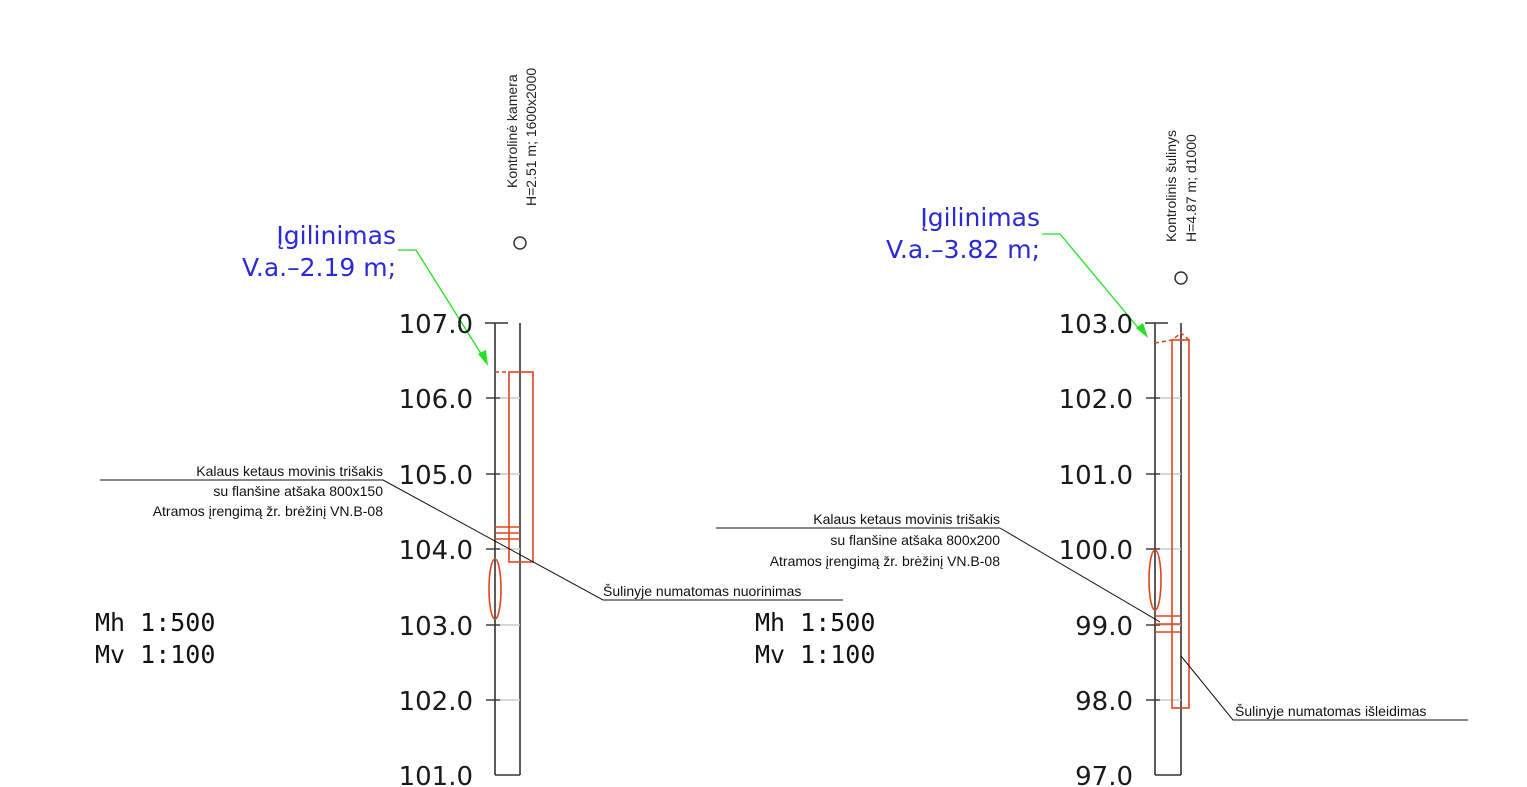 This screenshot has height=787, width=1527. I want to click on left-tick-label: 104.0, so click(436, 551).